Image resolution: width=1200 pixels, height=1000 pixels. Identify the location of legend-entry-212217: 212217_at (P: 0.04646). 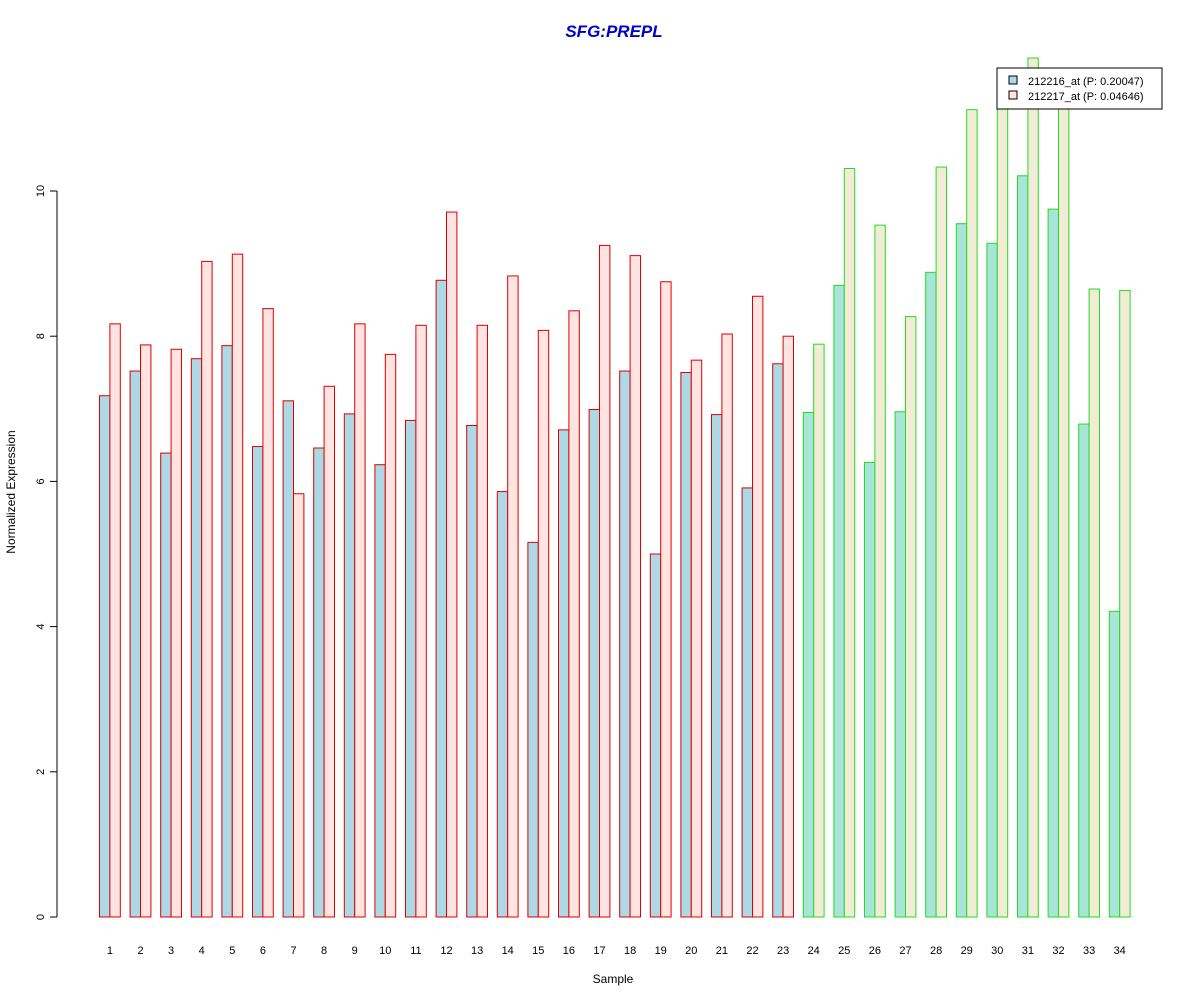
(1086, 97).